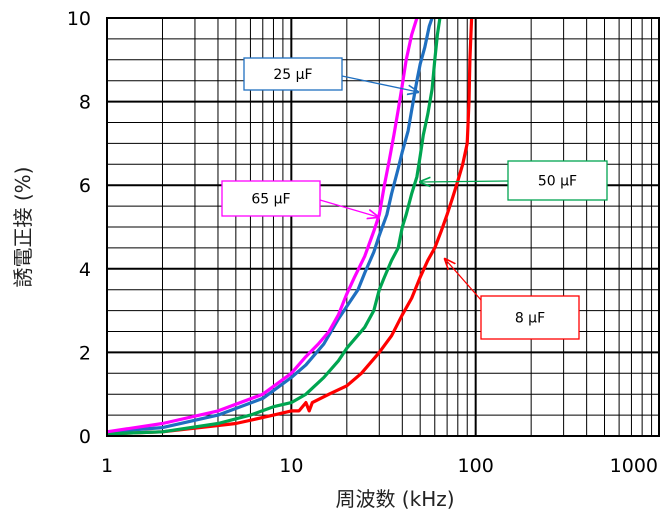  What do you see at coordinates (85, 186) in the screenshot?
I see `y-tick-label: 6` at bounding box center [85, 186].